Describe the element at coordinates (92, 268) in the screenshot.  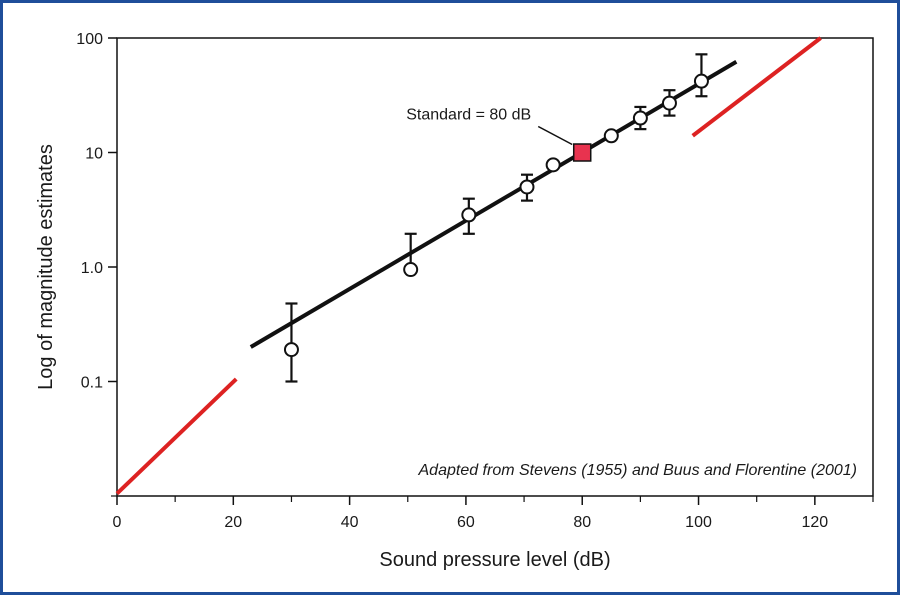
I see `y-tick-label: 1.0` at that location.